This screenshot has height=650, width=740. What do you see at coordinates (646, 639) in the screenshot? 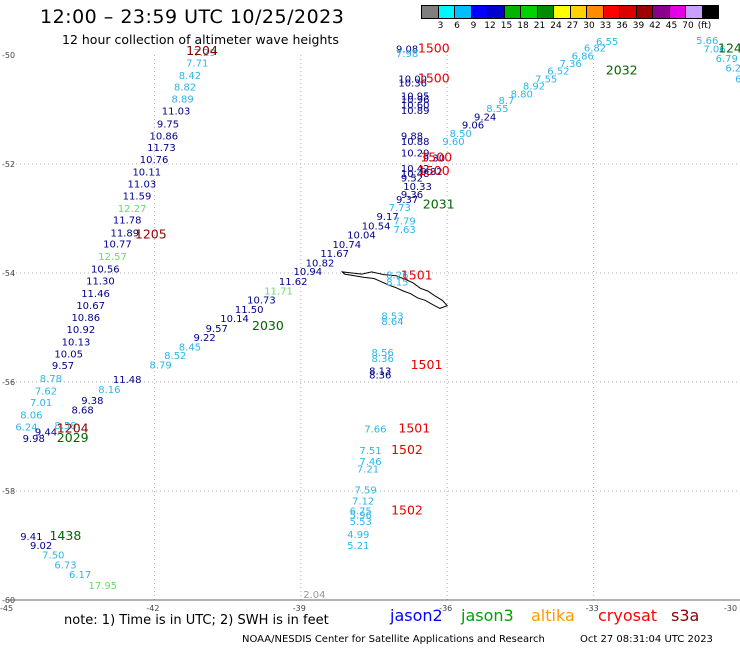
I see `generated-timestamp: Oct 27 08:31:04 UTC 2023` at bounding box center [646, 639].